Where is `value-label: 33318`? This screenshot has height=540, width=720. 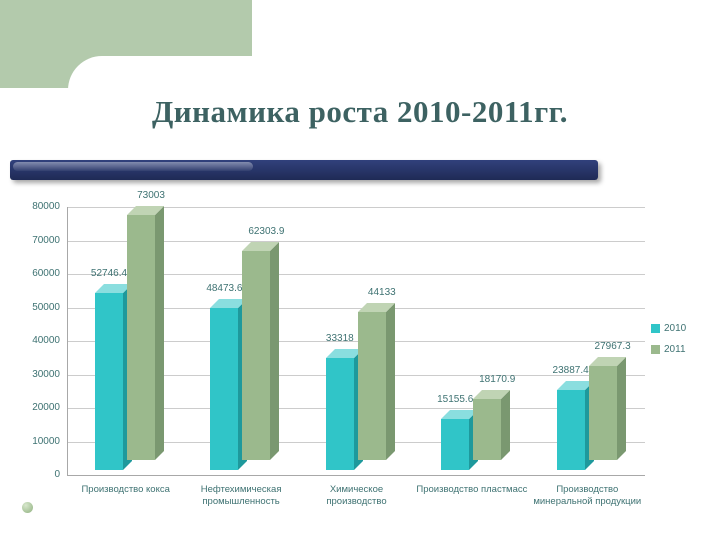 value-label: 33318 is located at coordinates (339, 339).